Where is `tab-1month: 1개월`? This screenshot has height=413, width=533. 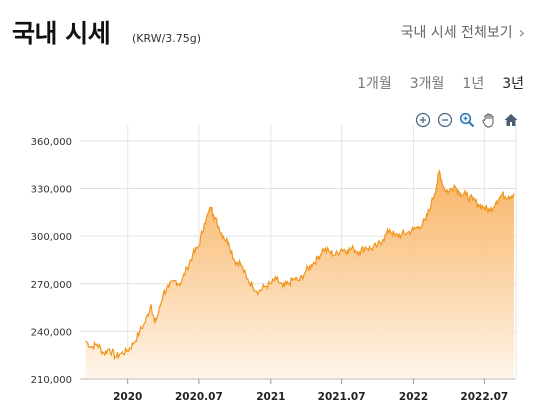 tab-1month: 1개월 is located at coordinates (374, 84).